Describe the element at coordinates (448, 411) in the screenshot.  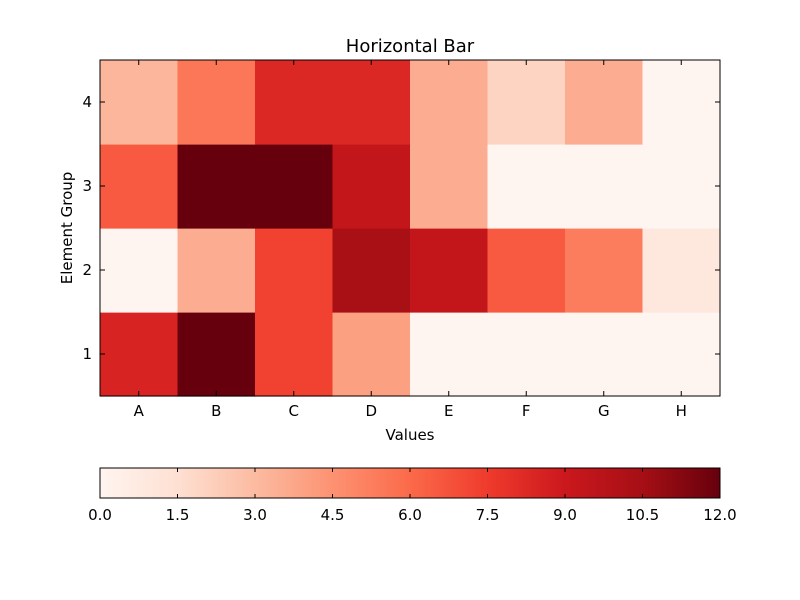
I see `x-tick-label: E` at that location.